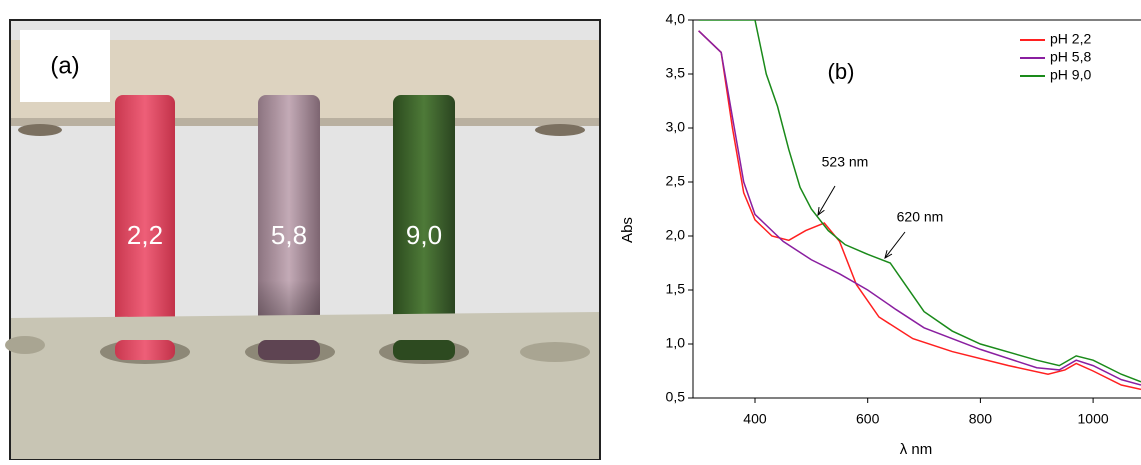  Describe the element at coordinates (424, 235) in the screenshot. I see `tube-label: 9,0` at that location.